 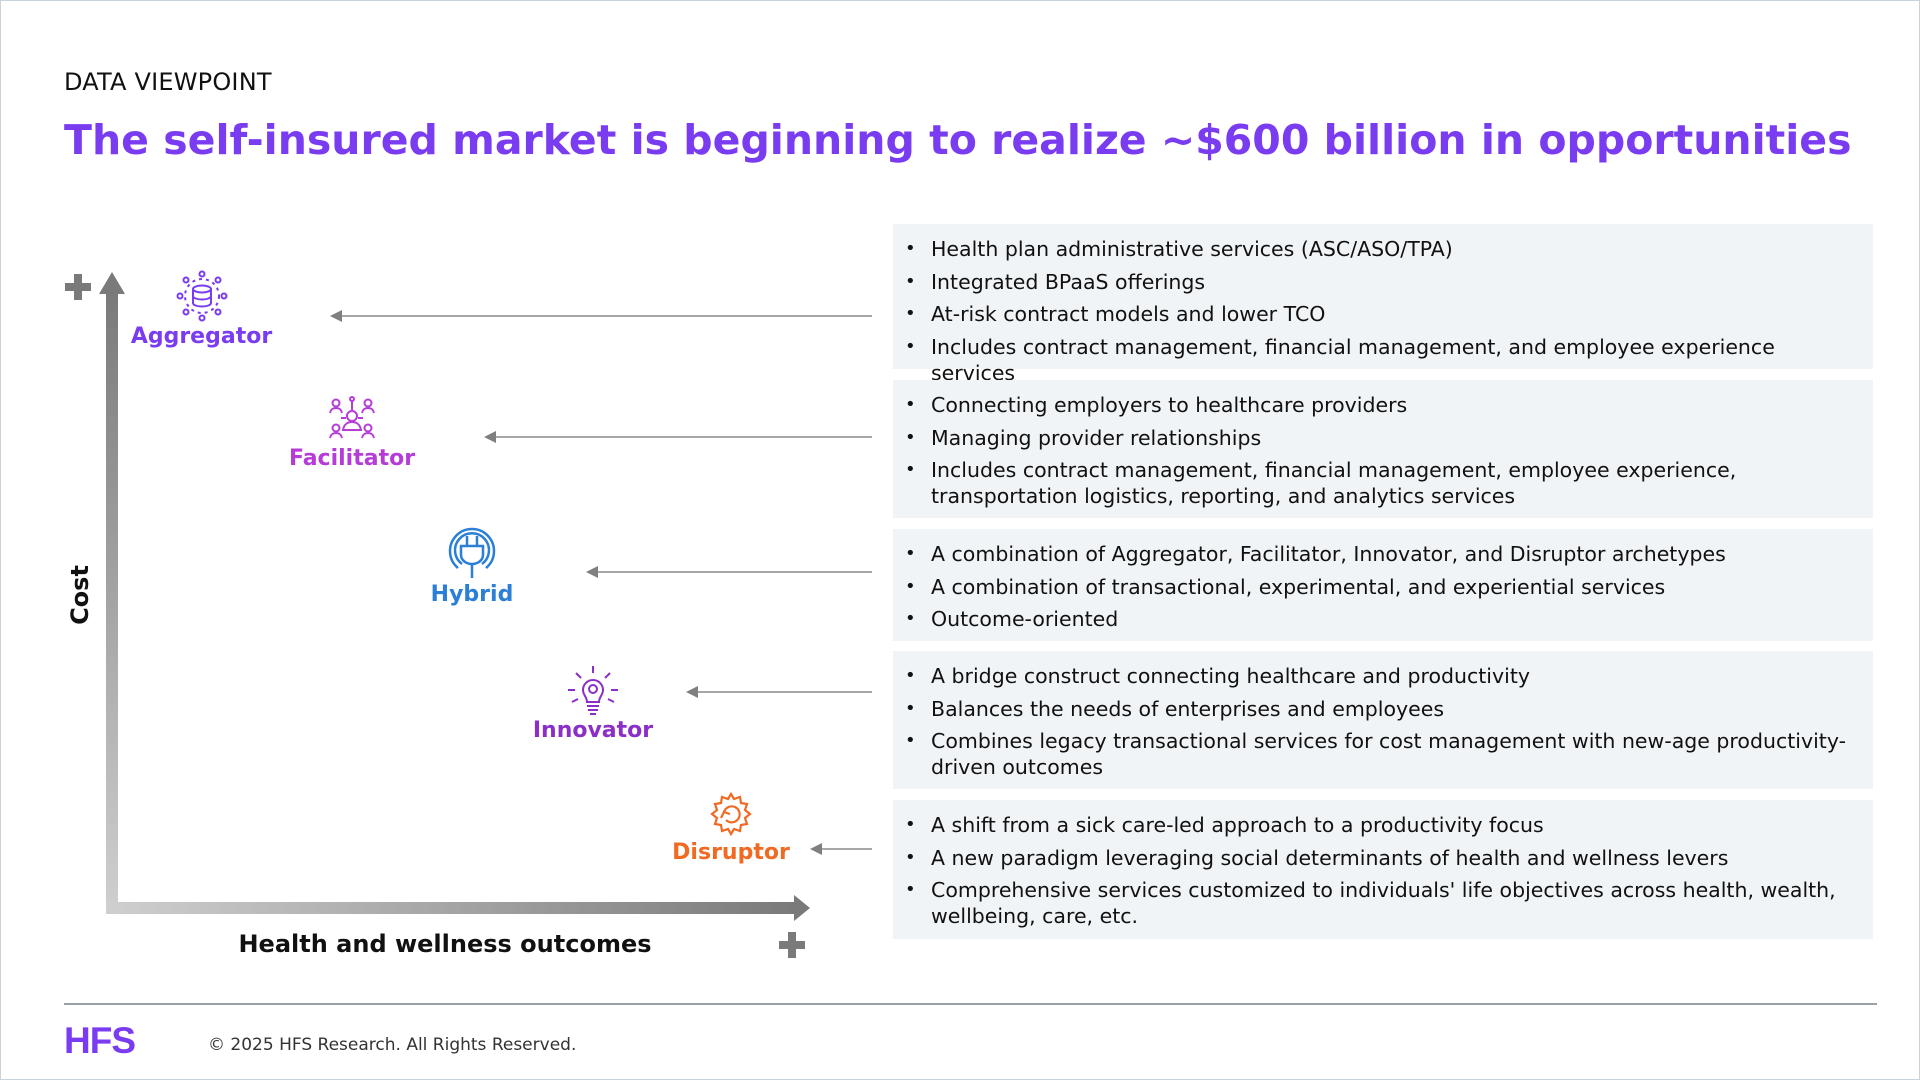 I want to click on lightbulb-gear-icon, so click(x=593, y=690).